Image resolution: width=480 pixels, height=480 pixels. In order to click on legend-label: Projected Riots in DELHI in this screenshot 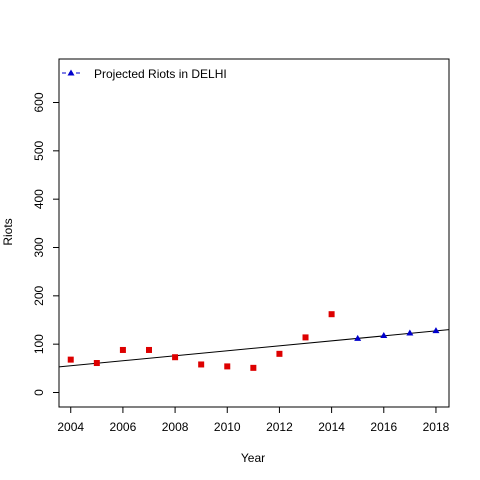, I will do `click(160, 74)`.